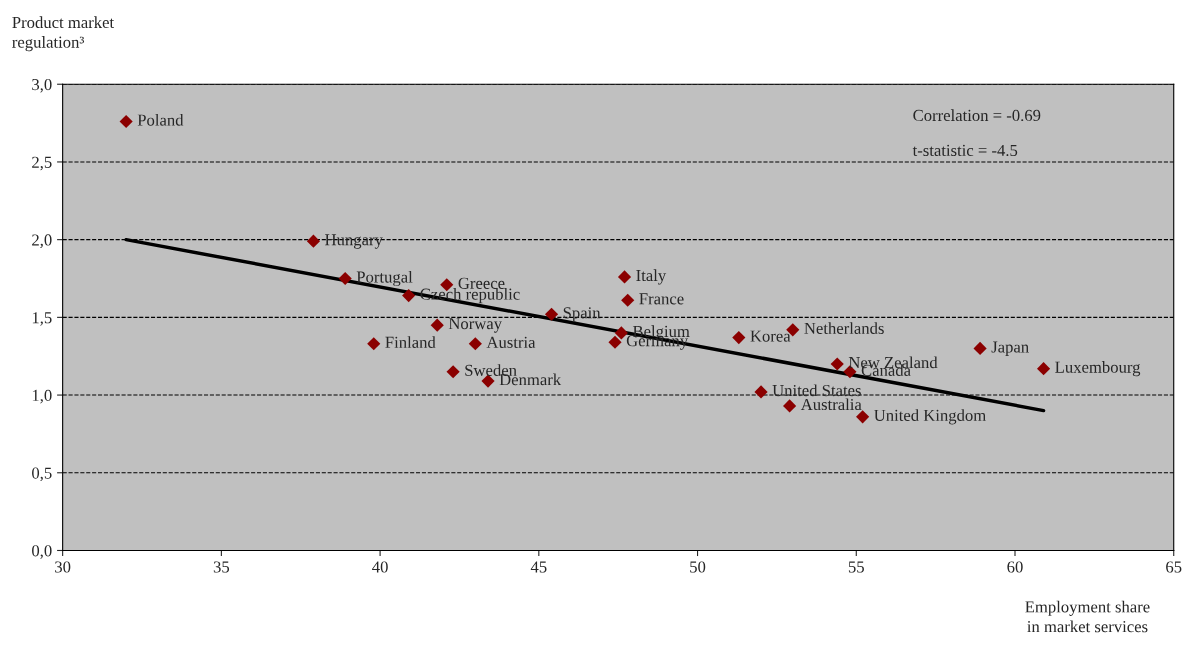 The image size is (1182, 653). I want to click on x-axis-title: Employment share in market services, so click(1087, 616).